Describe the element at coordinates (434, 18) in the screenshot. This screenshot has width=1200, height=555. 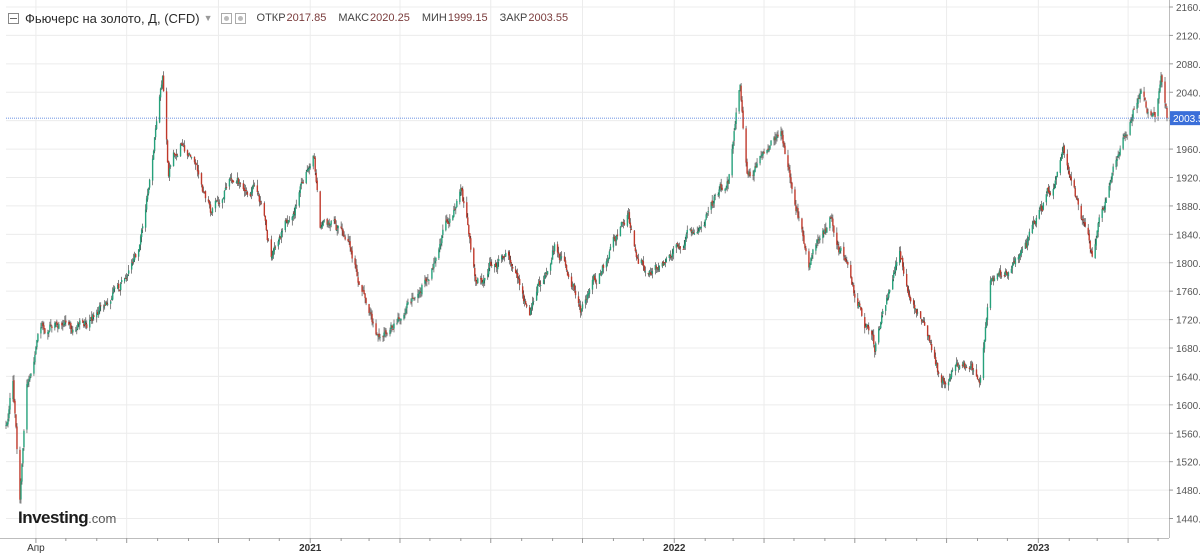
I see `low-label: МИН` at that location.